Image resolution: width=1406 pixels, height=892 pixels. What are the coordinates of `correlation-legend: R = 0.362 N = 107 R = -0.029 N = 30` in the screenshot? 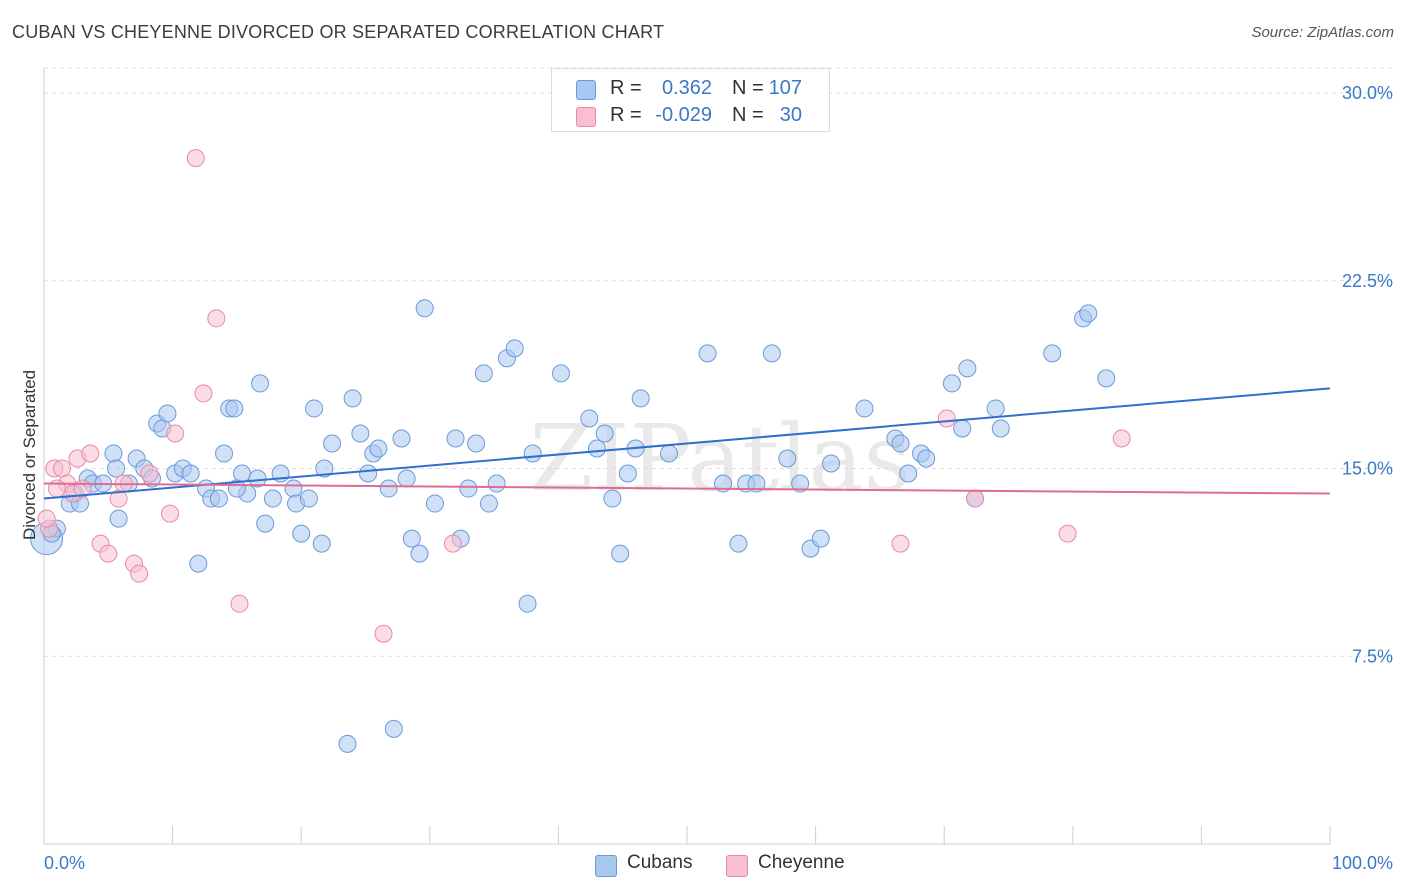 It's located at (690, 100).